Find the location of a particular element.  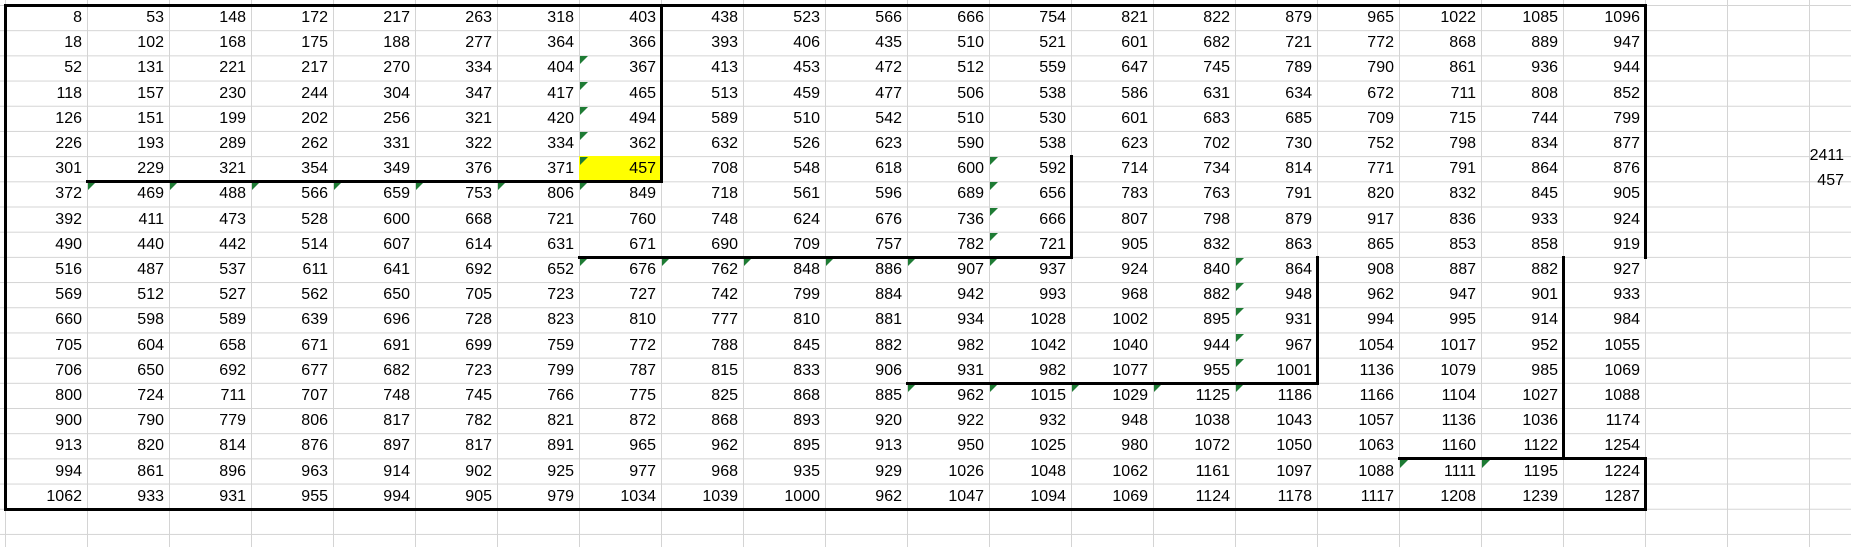

cell-r2-c19: 889 is located at coordinates (1544, 43).